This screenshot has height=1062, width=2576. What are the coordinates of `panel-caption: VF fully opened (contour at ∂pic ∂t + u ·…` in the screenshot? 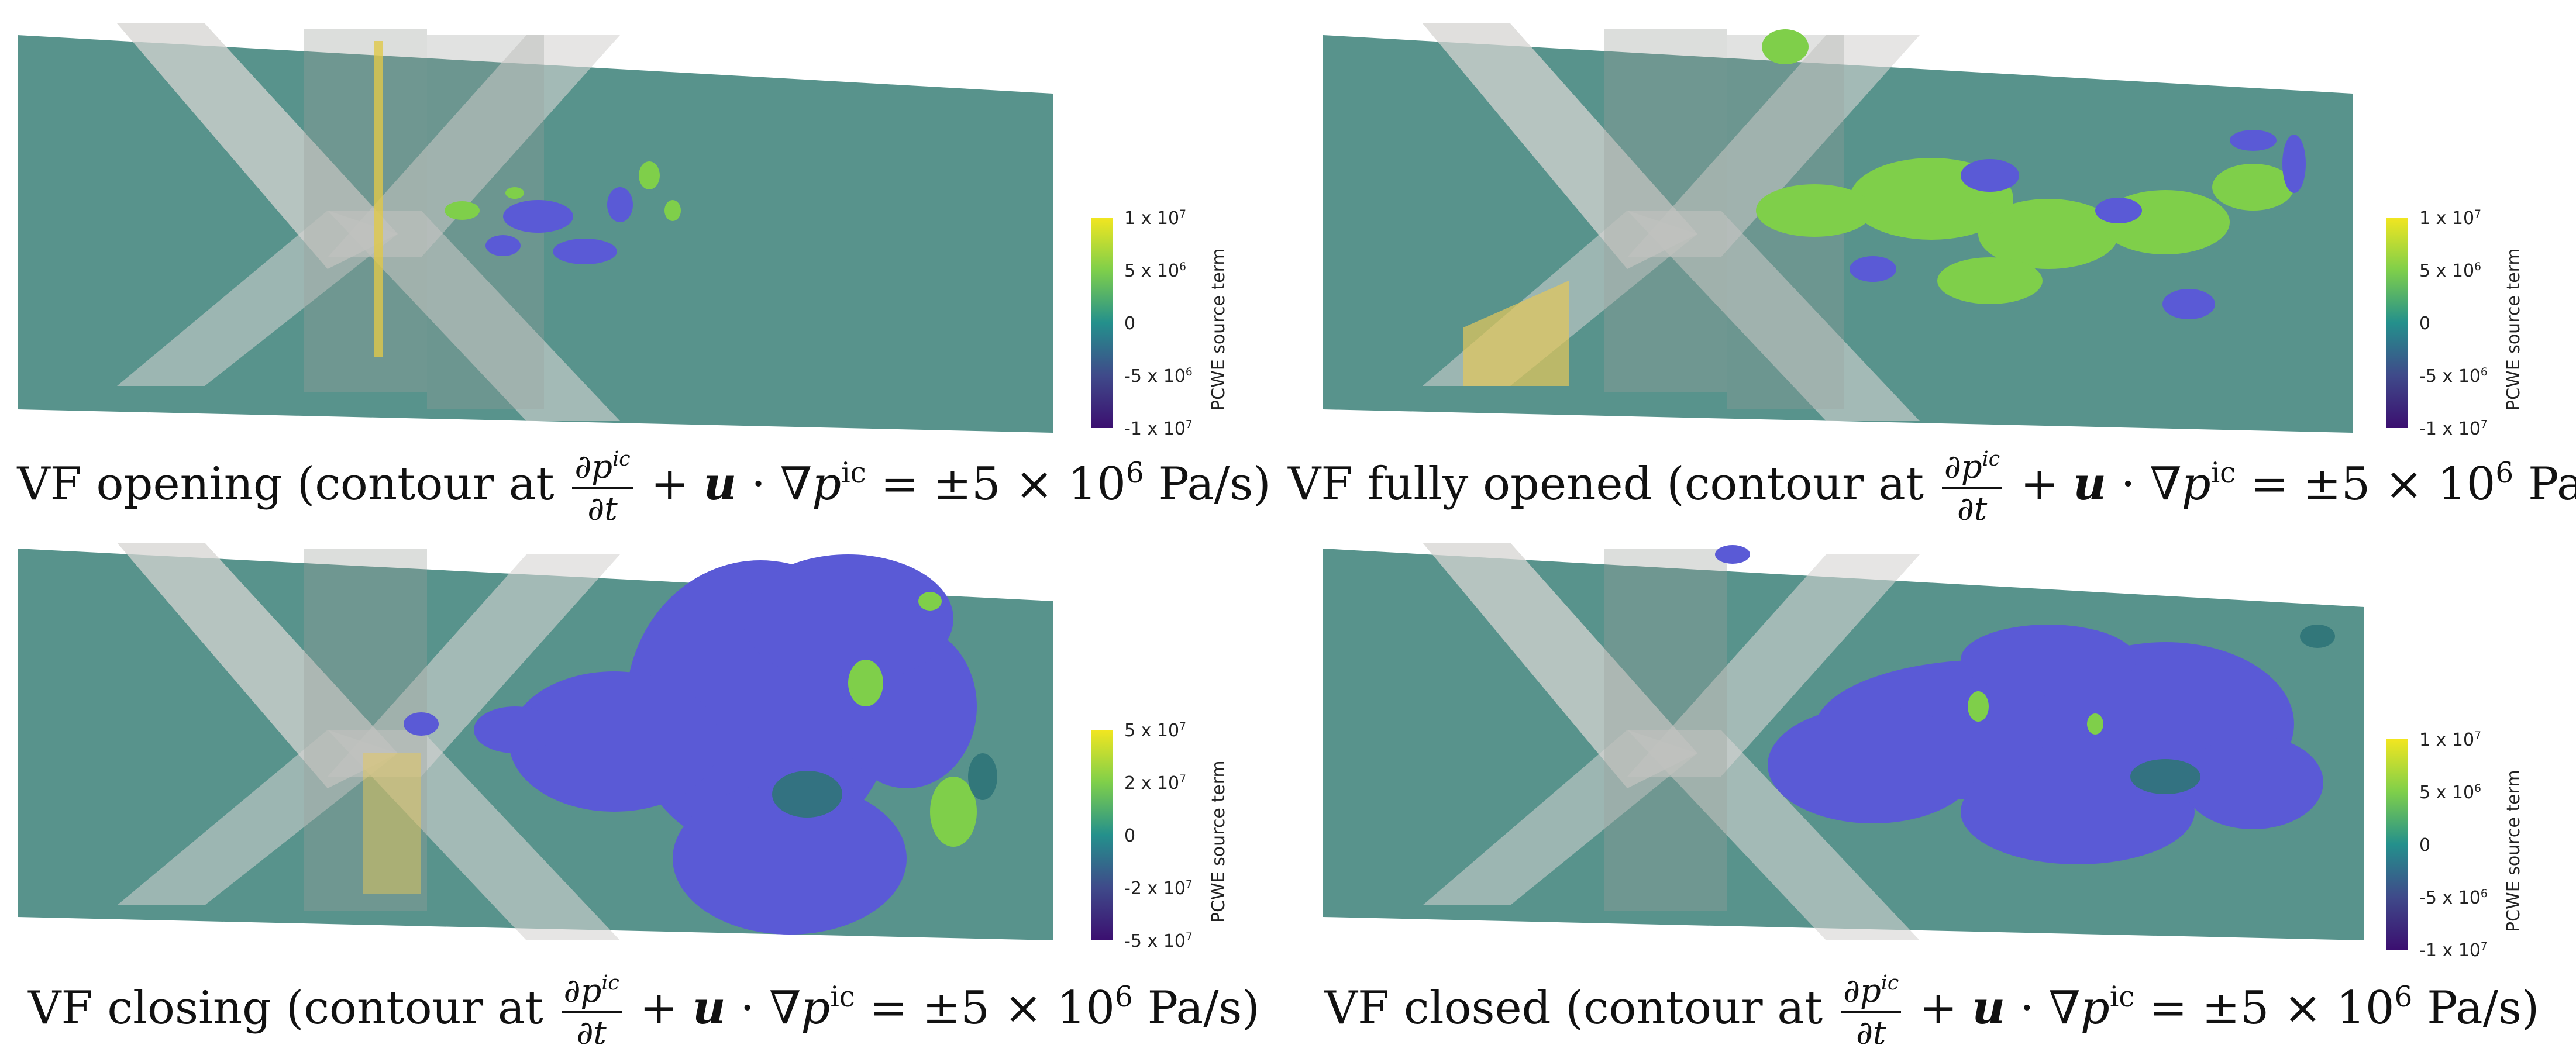 It's located at (1932, 488).